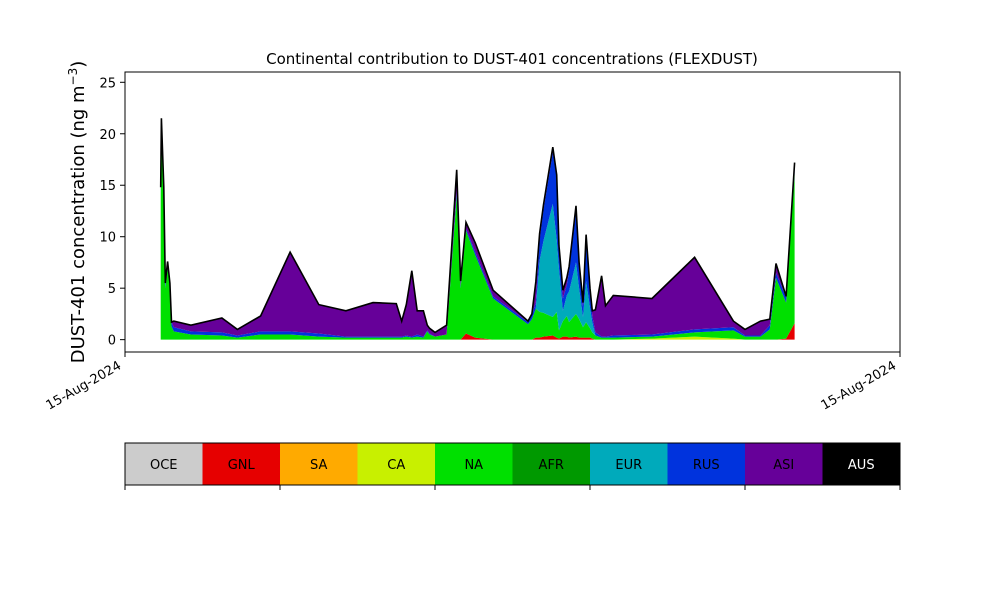 Image resolution: width=1000 pixels, height=604 pixels. I want to click on legend-frame, so click(512, 464).